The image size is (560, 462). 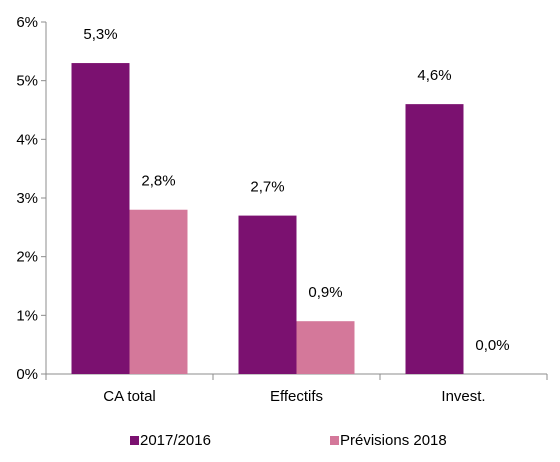 I want to click on legend-label: Prévisions 2018, so click(x=393, y=440).